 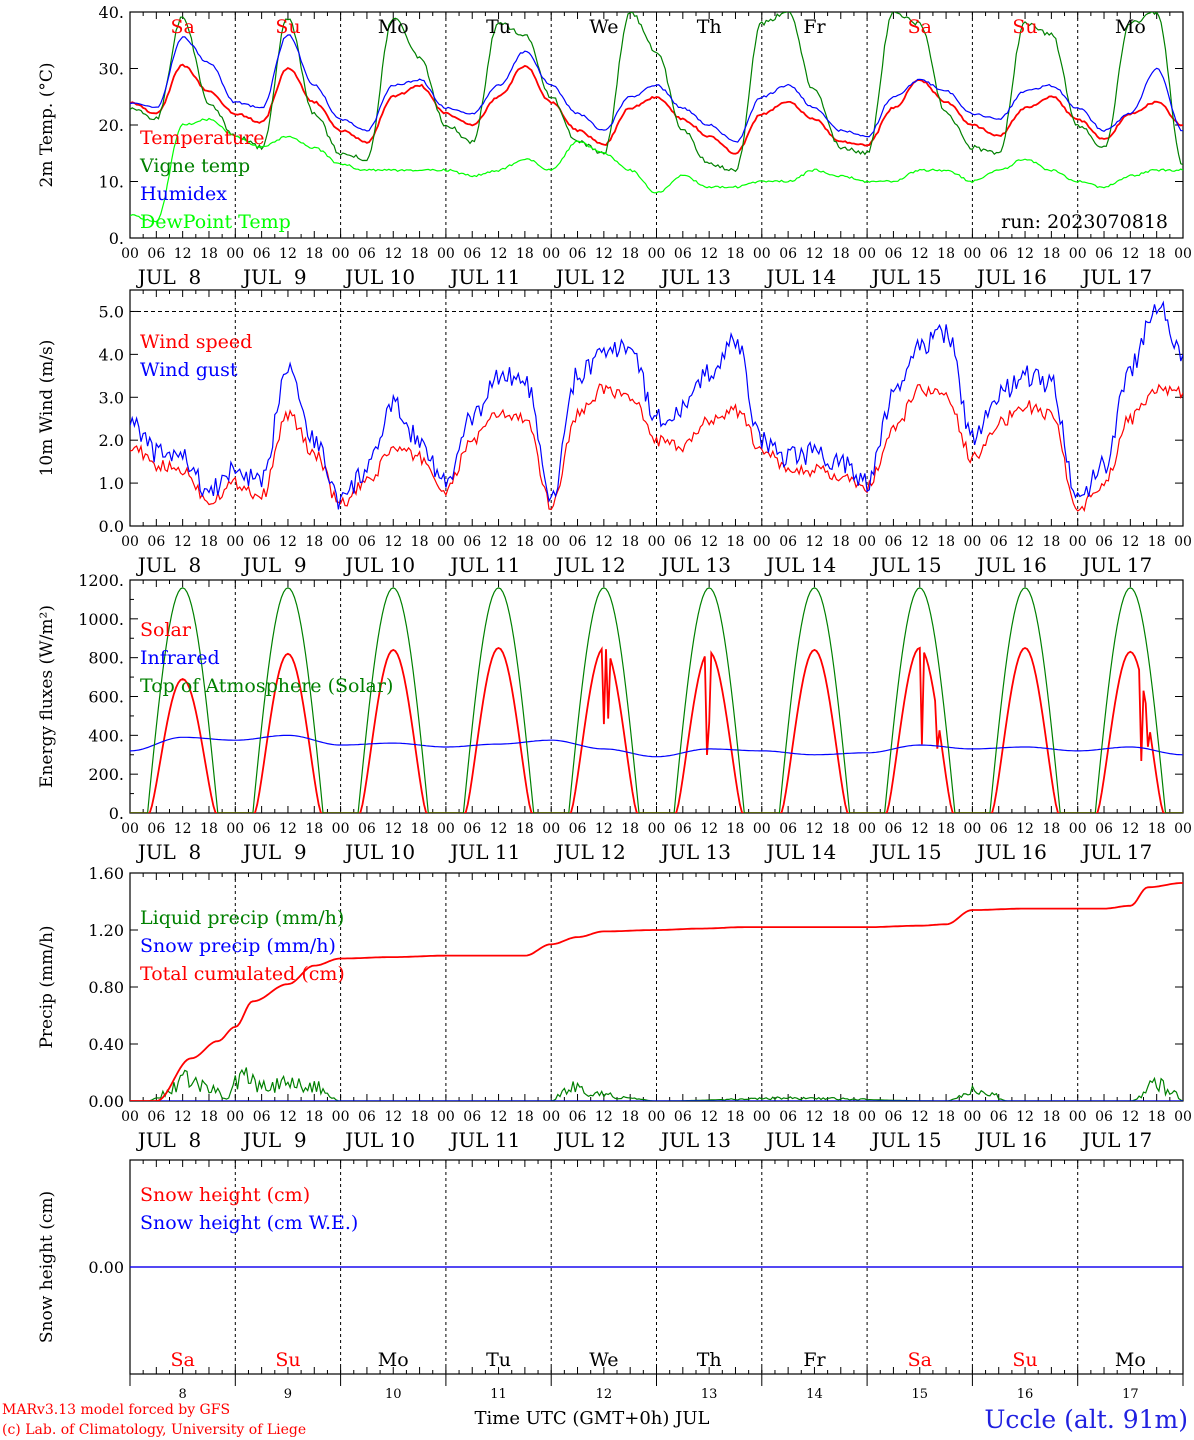 I want to click on y-tick-label: 4.0, so click(x=111, y=354).